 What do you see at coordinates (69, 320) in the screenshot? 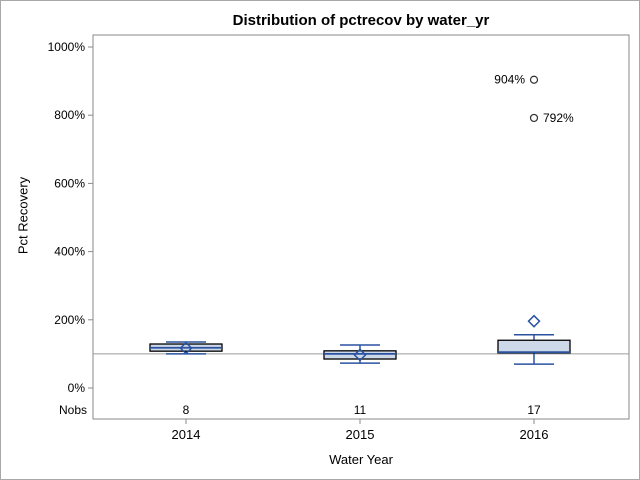
I see `y-tick-label: 200%` at bounding box center [69, 320].